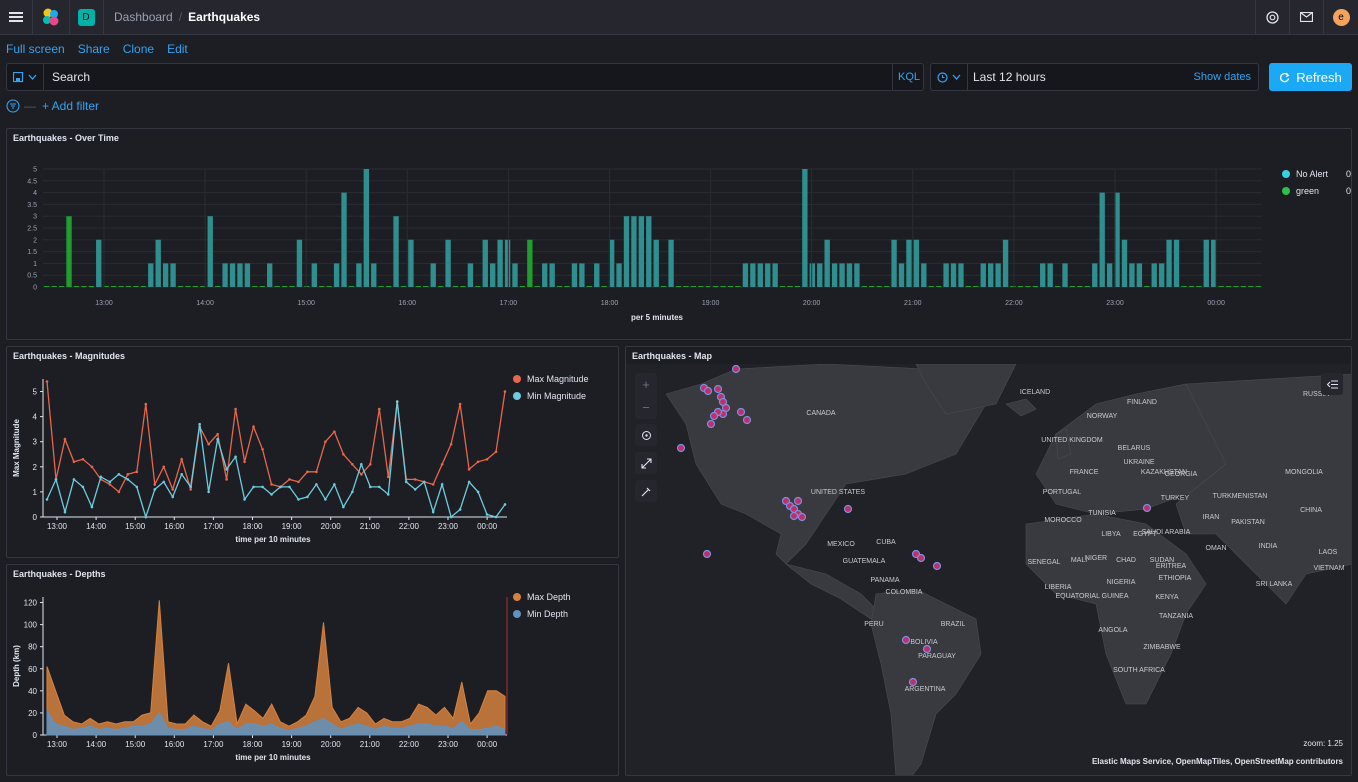 The image size is (1358, 782). I want to click on date-picker-quick-button, so click(949, 77).